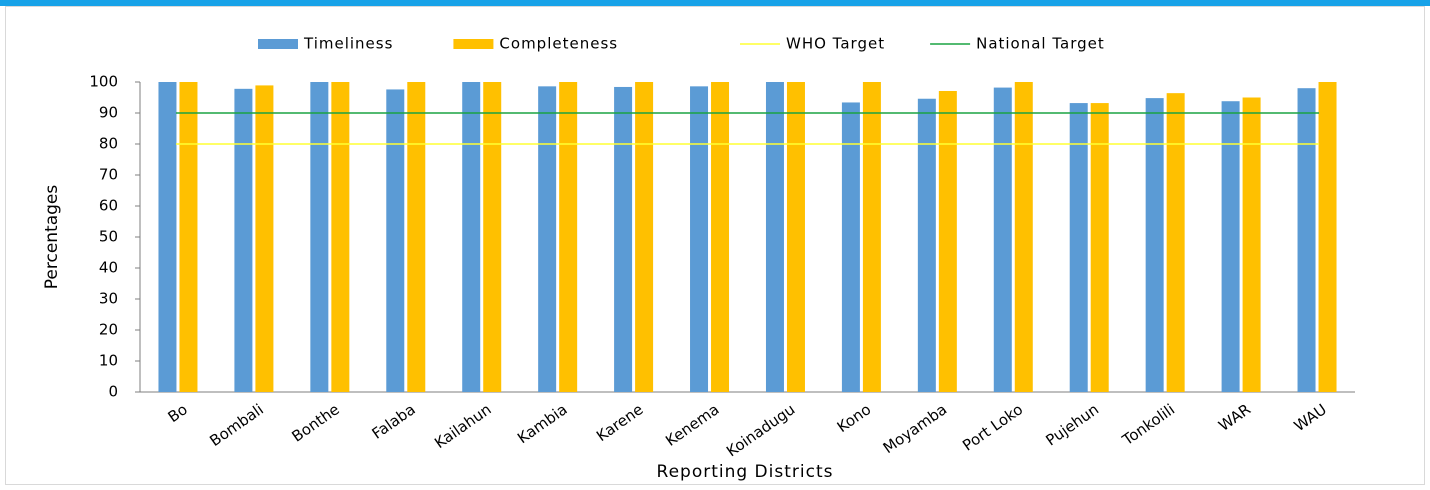  I want to click on x-tick-label: Bonthe, so click(315, 422).